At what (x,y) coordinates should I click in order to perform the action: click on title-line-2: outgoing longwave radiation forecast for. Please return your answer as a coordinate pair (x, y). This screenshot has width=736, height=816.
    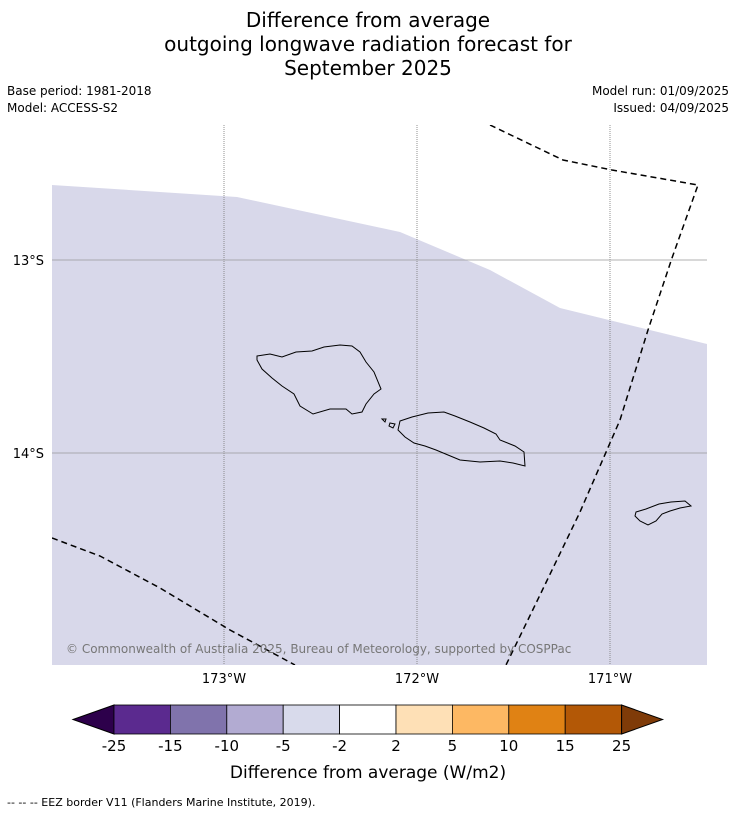
    Looking at the image, I should click on (368, 44).